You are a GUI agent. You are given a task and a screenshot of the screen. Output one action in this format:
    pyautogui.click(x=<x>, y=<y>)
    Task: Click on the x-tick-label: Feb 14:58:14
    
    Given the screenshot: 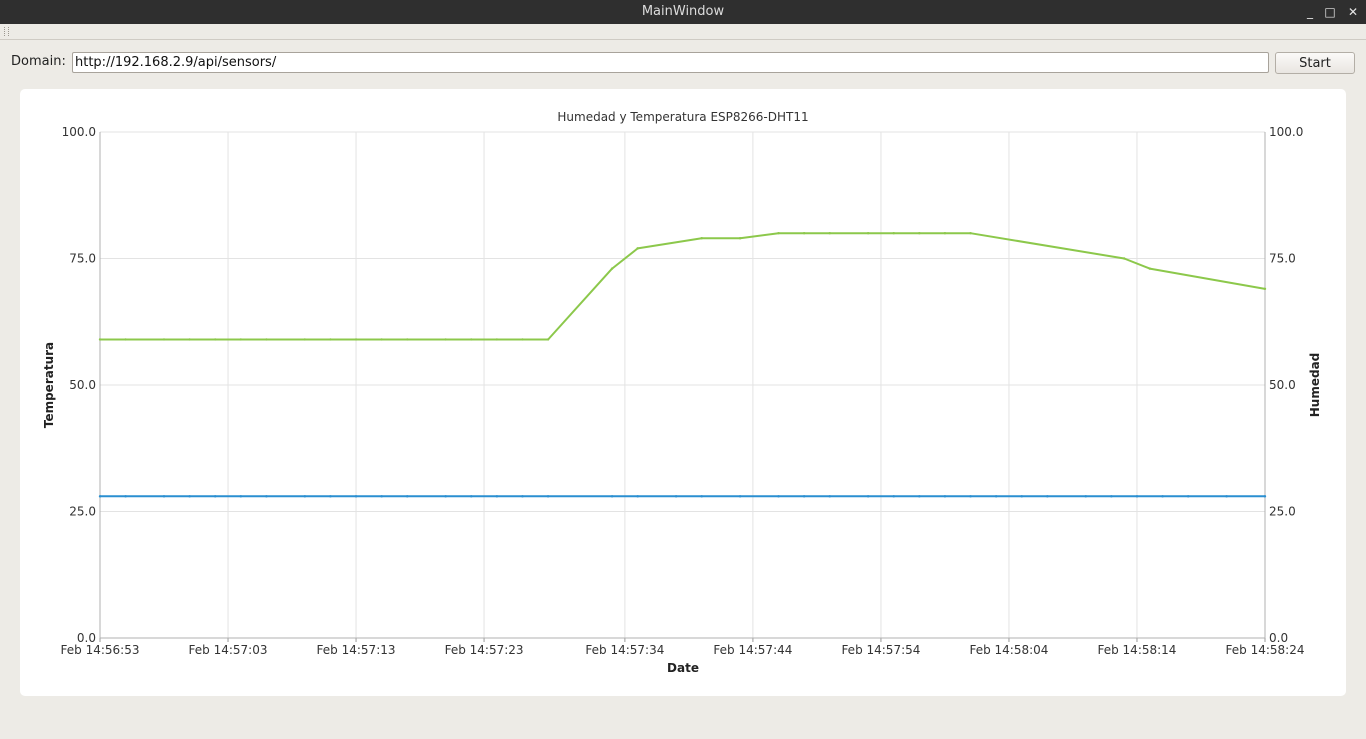 What is the action you would take?
    pyautogui.click(x=1136, y=650)
    